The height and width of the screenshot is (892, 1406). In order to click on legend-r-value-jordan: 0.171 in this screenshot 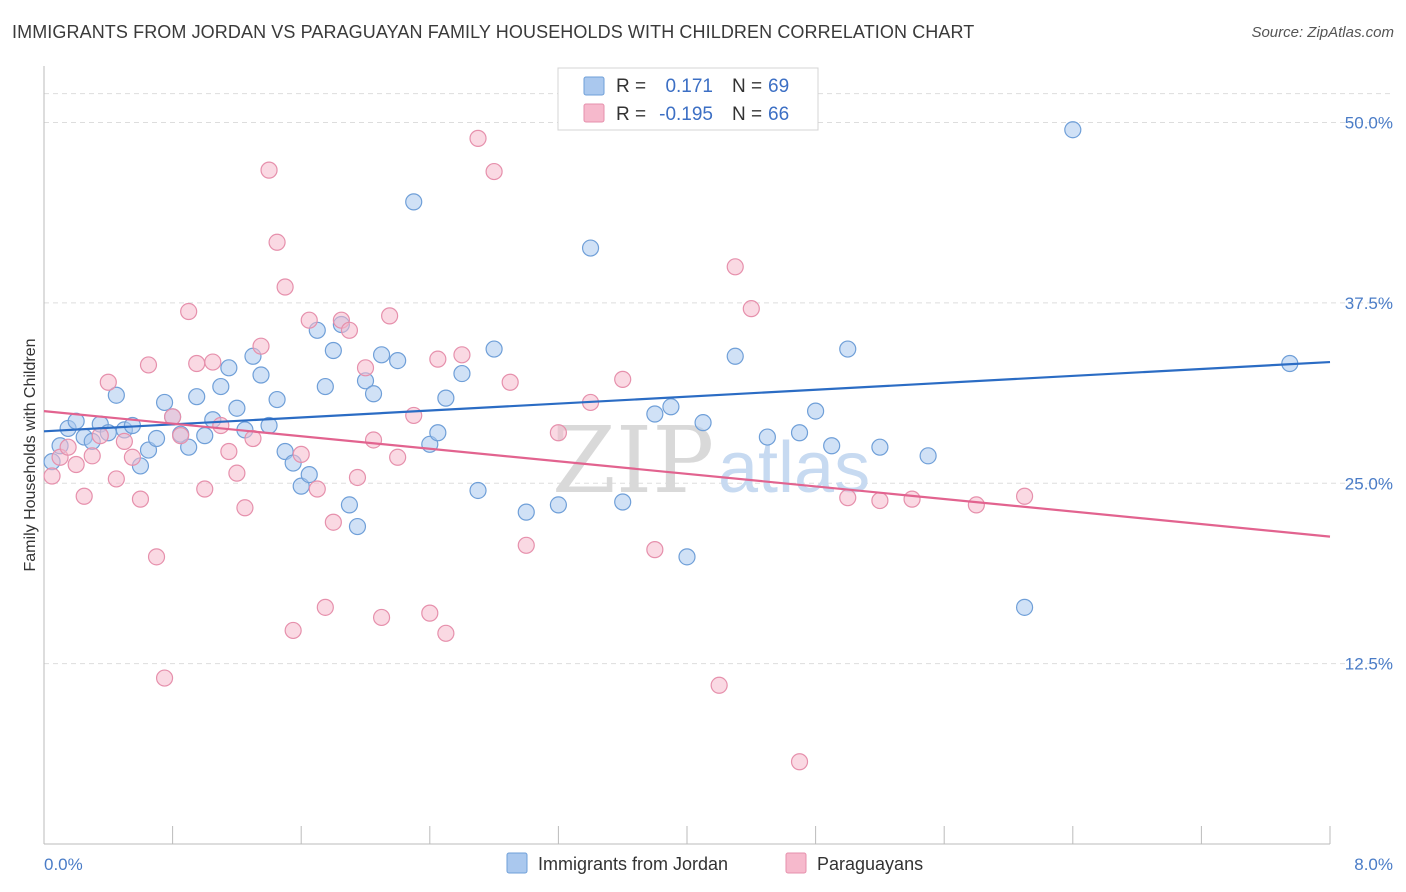, I will do `click(689, 86)`.